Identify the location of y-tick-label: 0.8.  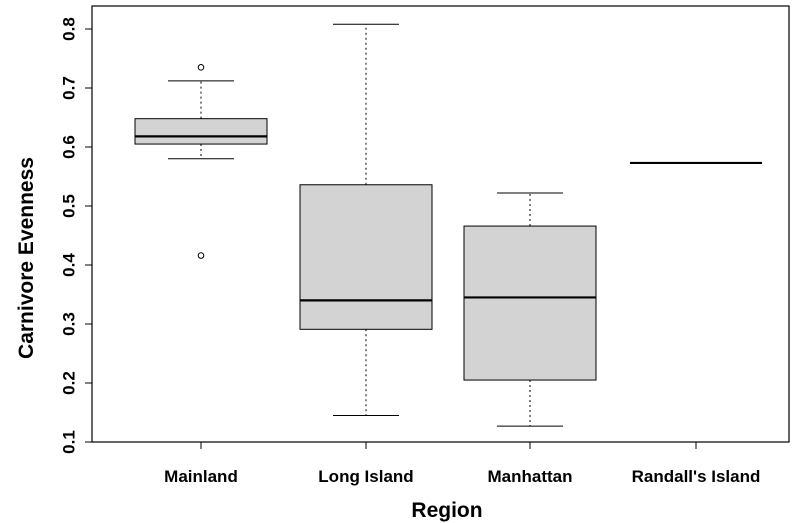
(68, 29).